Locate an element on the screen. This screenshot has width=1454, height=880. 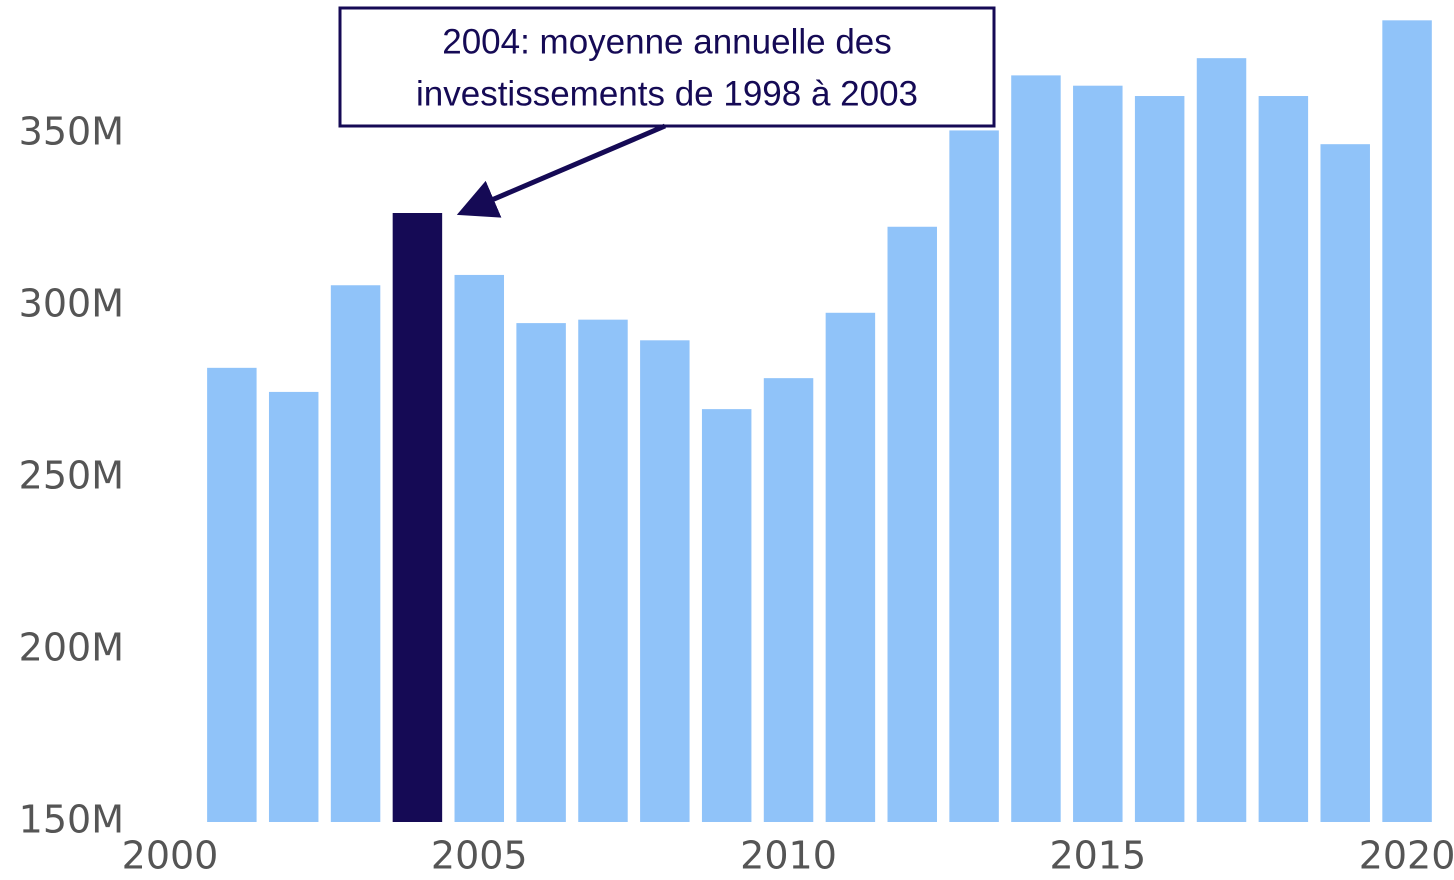
y-tick-label: 250M is located at coordinates (71, 475).